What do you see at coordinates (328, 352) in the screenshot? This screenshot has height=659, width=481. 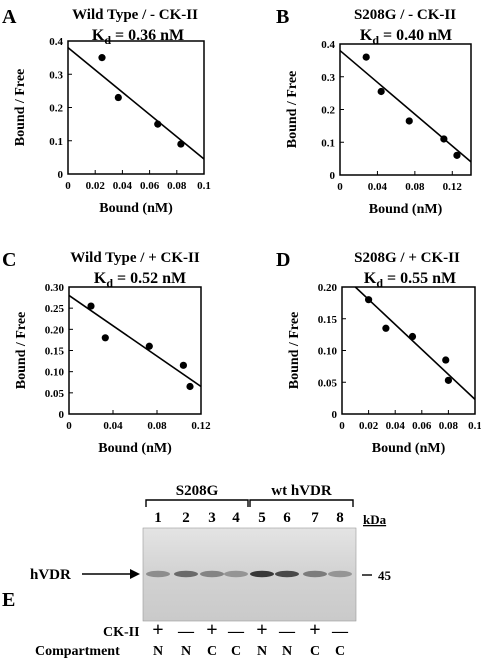 I see `y-tick-label: 0.10` at bounding box center [328, 352].